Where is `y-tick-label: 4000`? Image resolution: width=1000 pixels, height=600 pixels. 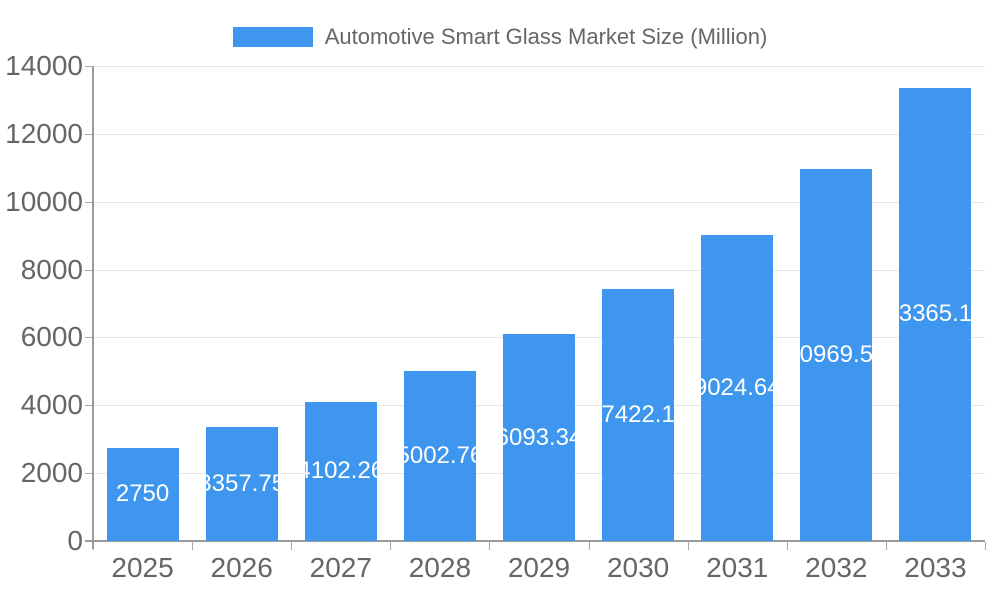 y-tick-label: 4000 is located at coordinates (51, 405).